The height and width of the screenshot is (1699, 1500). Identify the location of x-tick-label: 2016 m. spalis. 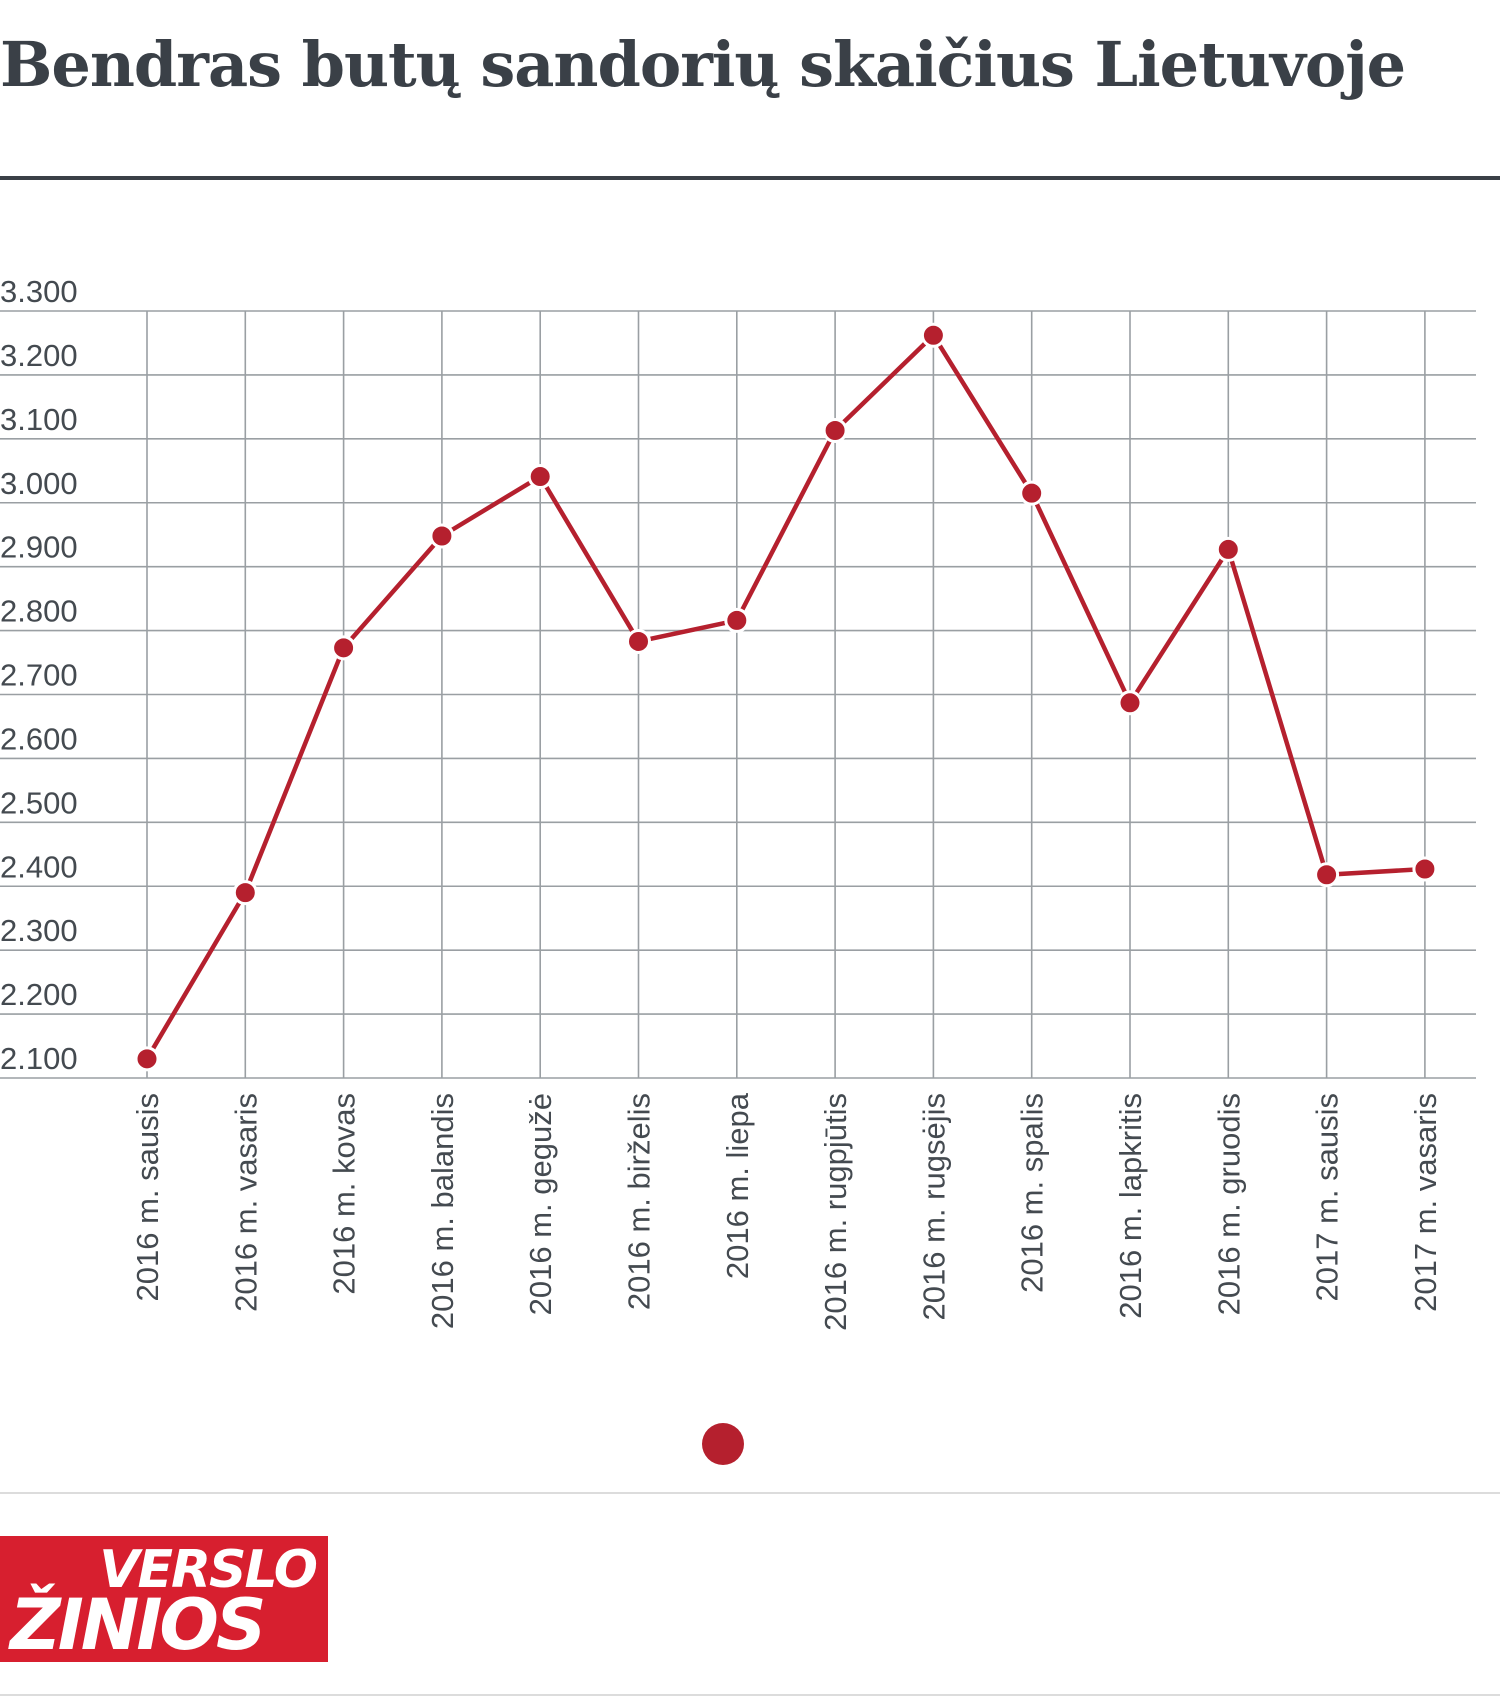
(1032, 1193).